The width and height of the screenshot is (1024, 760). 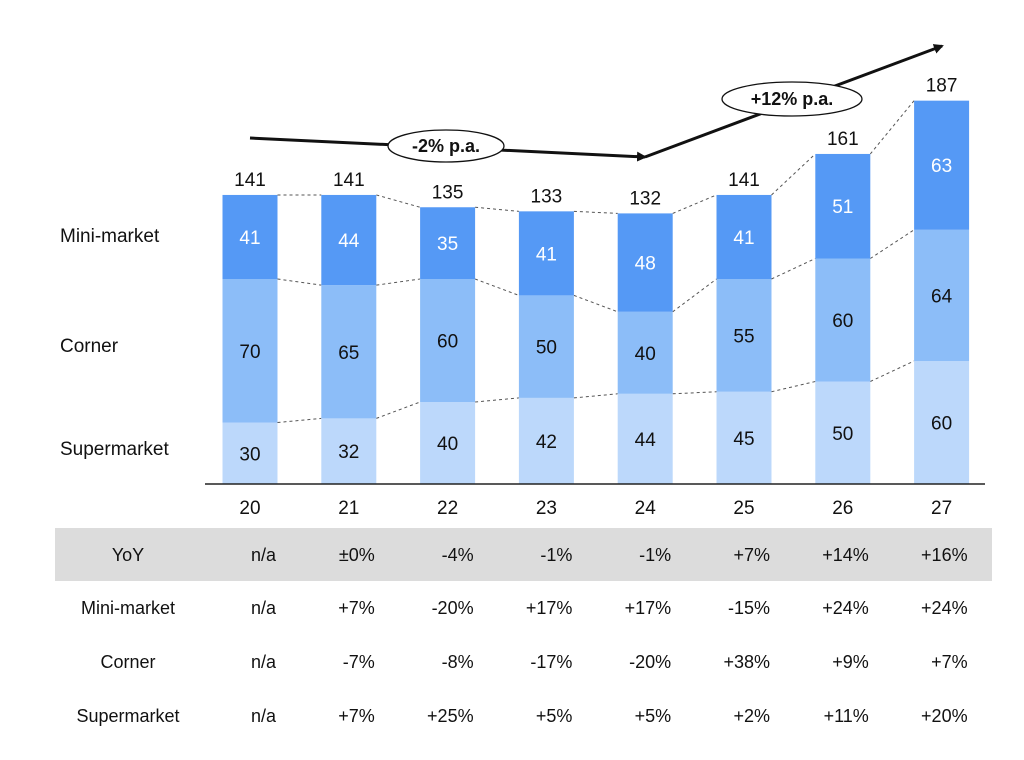 I want to click on series-row-label: Supermarket, so click(x=114, y=449).